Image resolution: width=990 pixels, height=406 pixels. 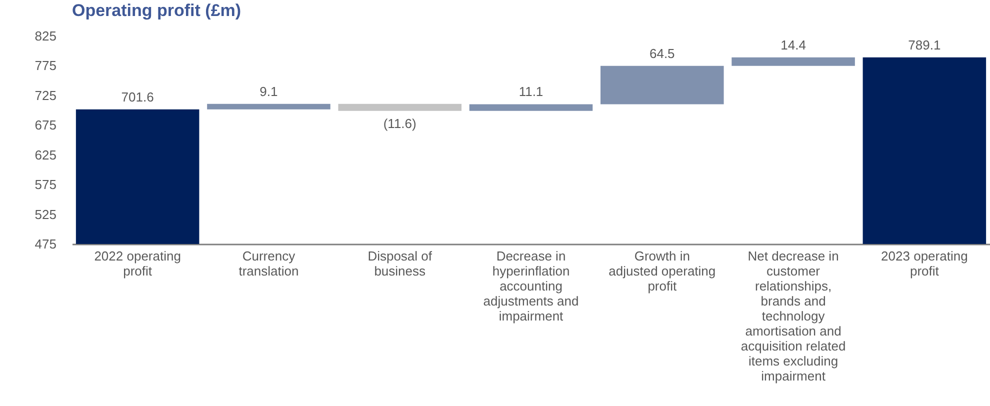 I want to click on x-tick-label: 2023 operating profit, so click(x=924, y=263).